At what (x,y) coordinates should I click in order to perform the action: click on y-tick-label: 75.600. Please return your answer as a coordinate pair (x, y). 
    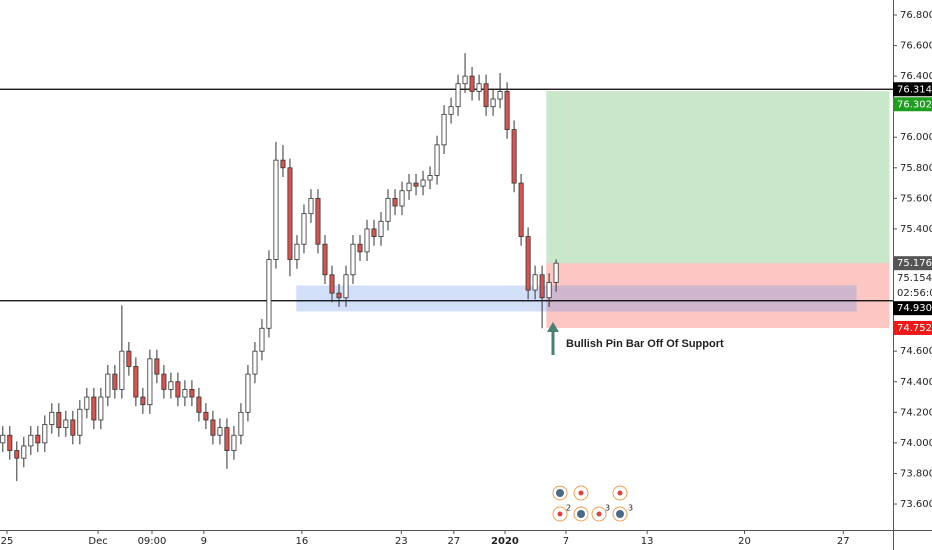
    Looking at the image, I should click on (916, 198).